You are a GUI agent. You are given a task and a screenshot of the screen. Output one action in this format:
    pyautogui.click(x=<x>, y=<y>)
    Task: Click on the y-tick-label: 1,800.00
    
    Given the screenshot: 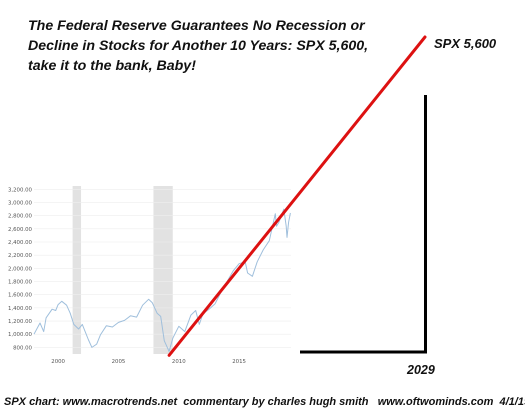 What is the action you would take?
    pyautogui.click(x=20, y=283)
    